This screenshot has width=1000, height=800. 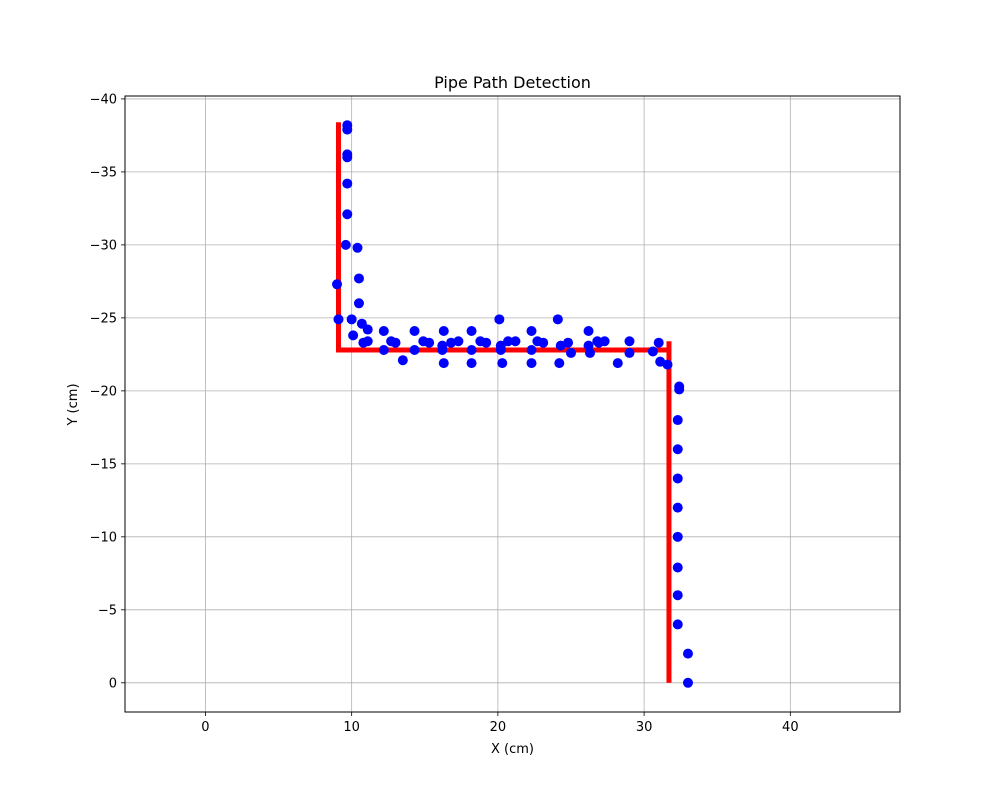 I want to click on y-tick-label: −35, so click(x=103, y=172).